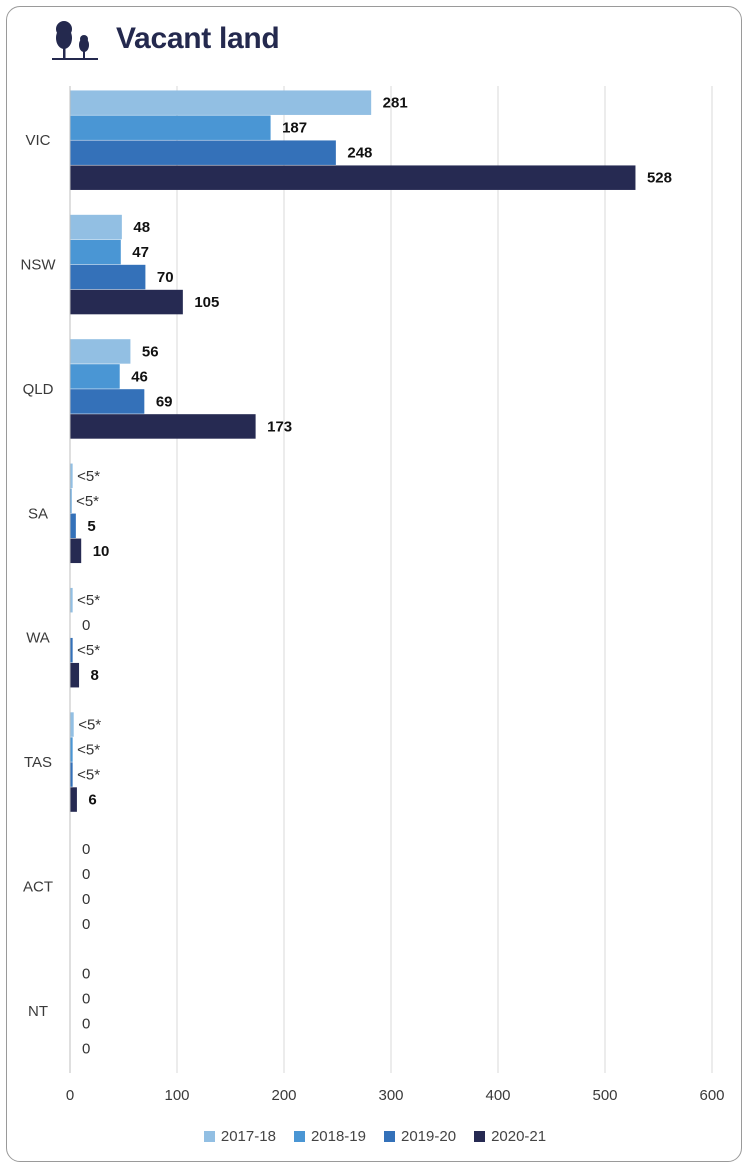 The height and width of the screenshot is (1170, 750). What do you see at coordinates (38, 513) in the screenshot?
I see `category-label: SA` at bounding box center [38, 513].